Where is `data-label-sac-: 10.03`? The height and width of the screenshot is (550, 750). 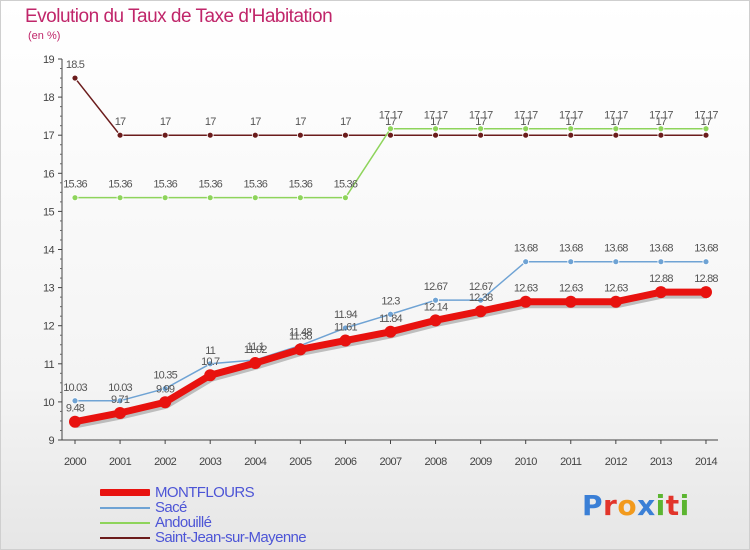 data-label-sac-: 10.03 is located at coordinates (75, 388).